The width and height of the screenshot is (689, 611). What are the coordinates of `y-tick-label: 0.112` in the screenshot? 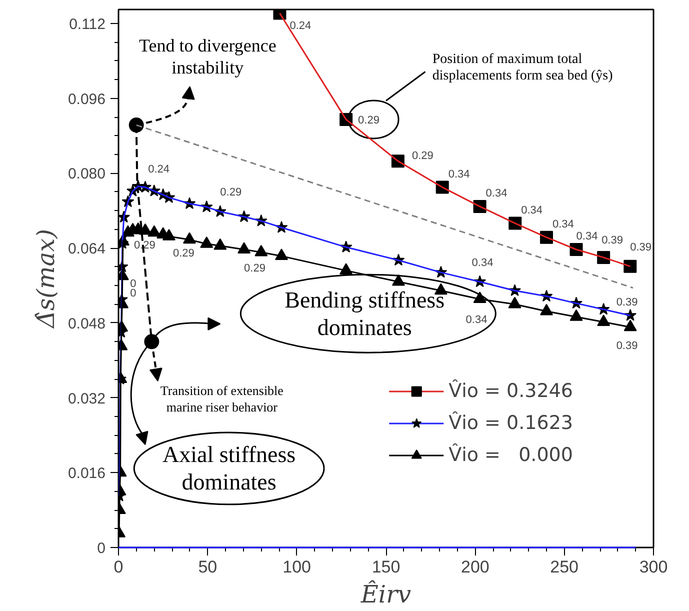 It's located at (87, 25).